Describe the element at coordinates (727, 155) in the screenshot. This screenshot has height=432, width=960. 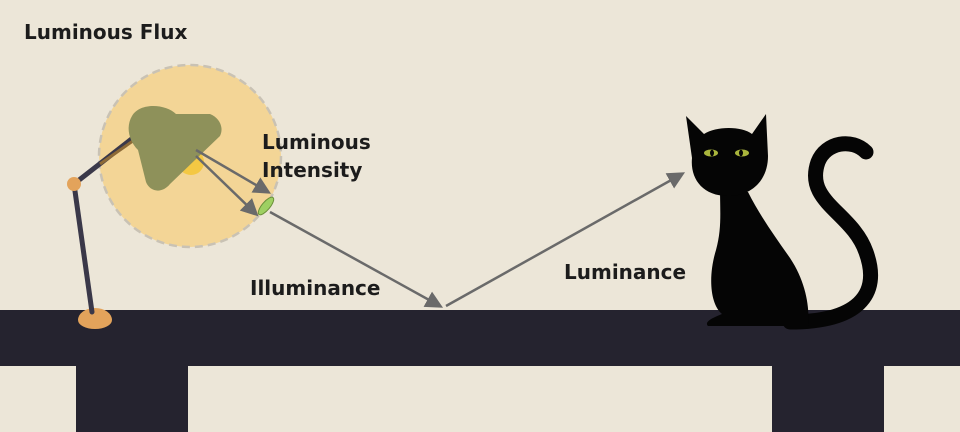
I see `cat-head` at that location.